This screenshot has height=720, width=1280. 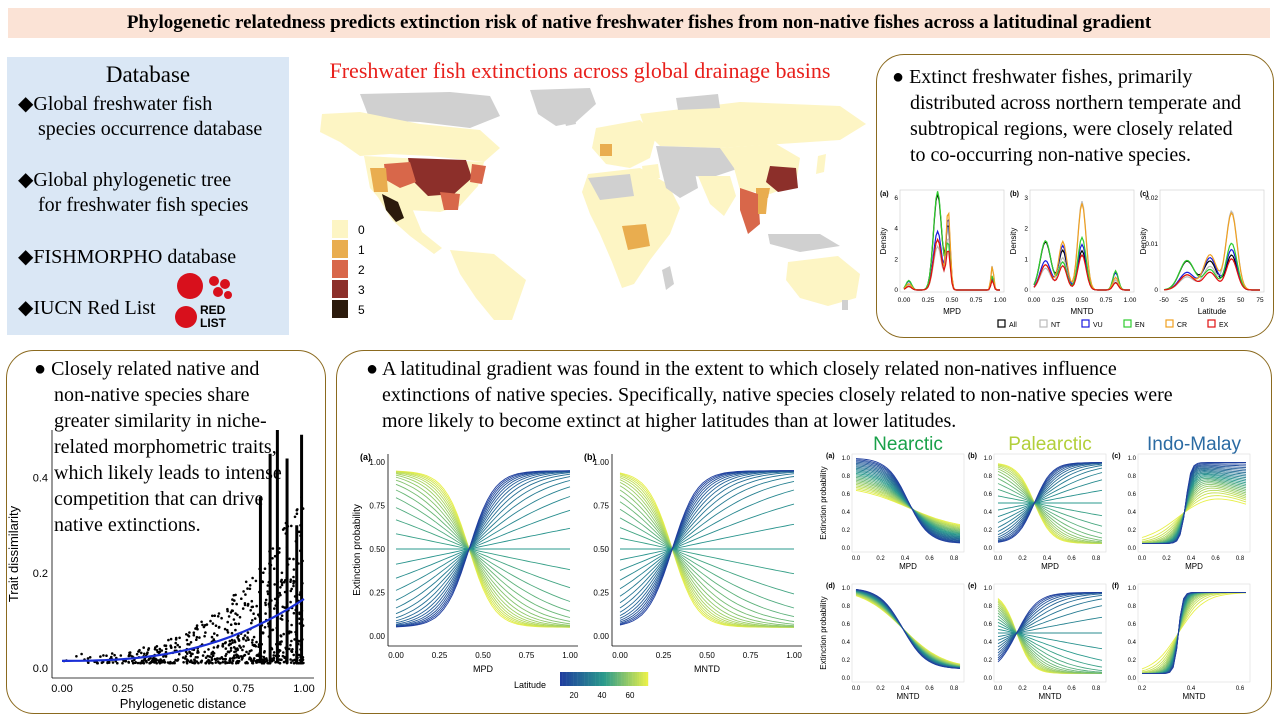 I want to click on colorbar-title: Latitude, so click(x=530, y=685).